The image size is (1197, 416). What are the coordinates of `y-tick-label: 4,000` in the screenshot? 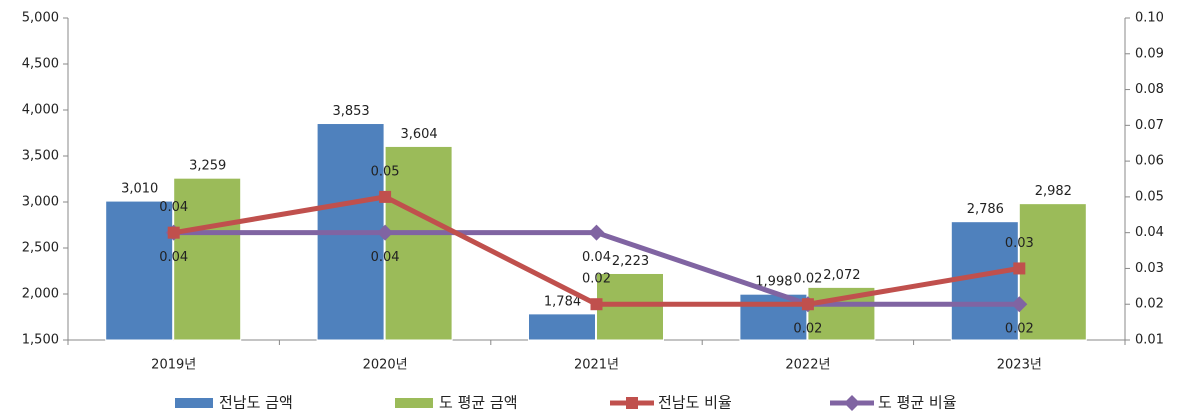 It's located at (40, 110).